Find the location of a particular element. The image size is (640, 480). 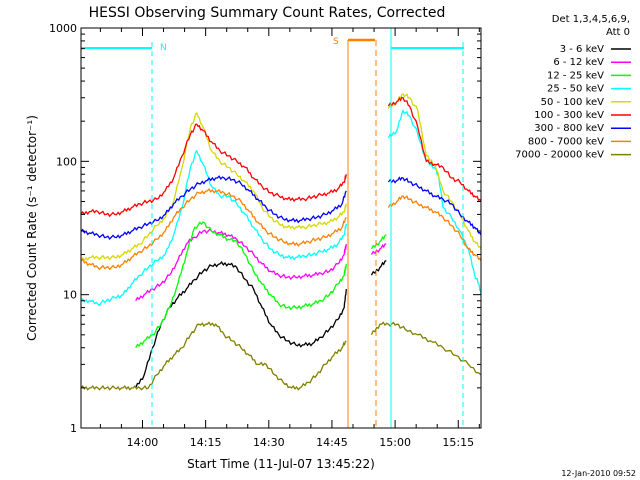

series-line-12-25-kev is located at coordinates (241, 285).